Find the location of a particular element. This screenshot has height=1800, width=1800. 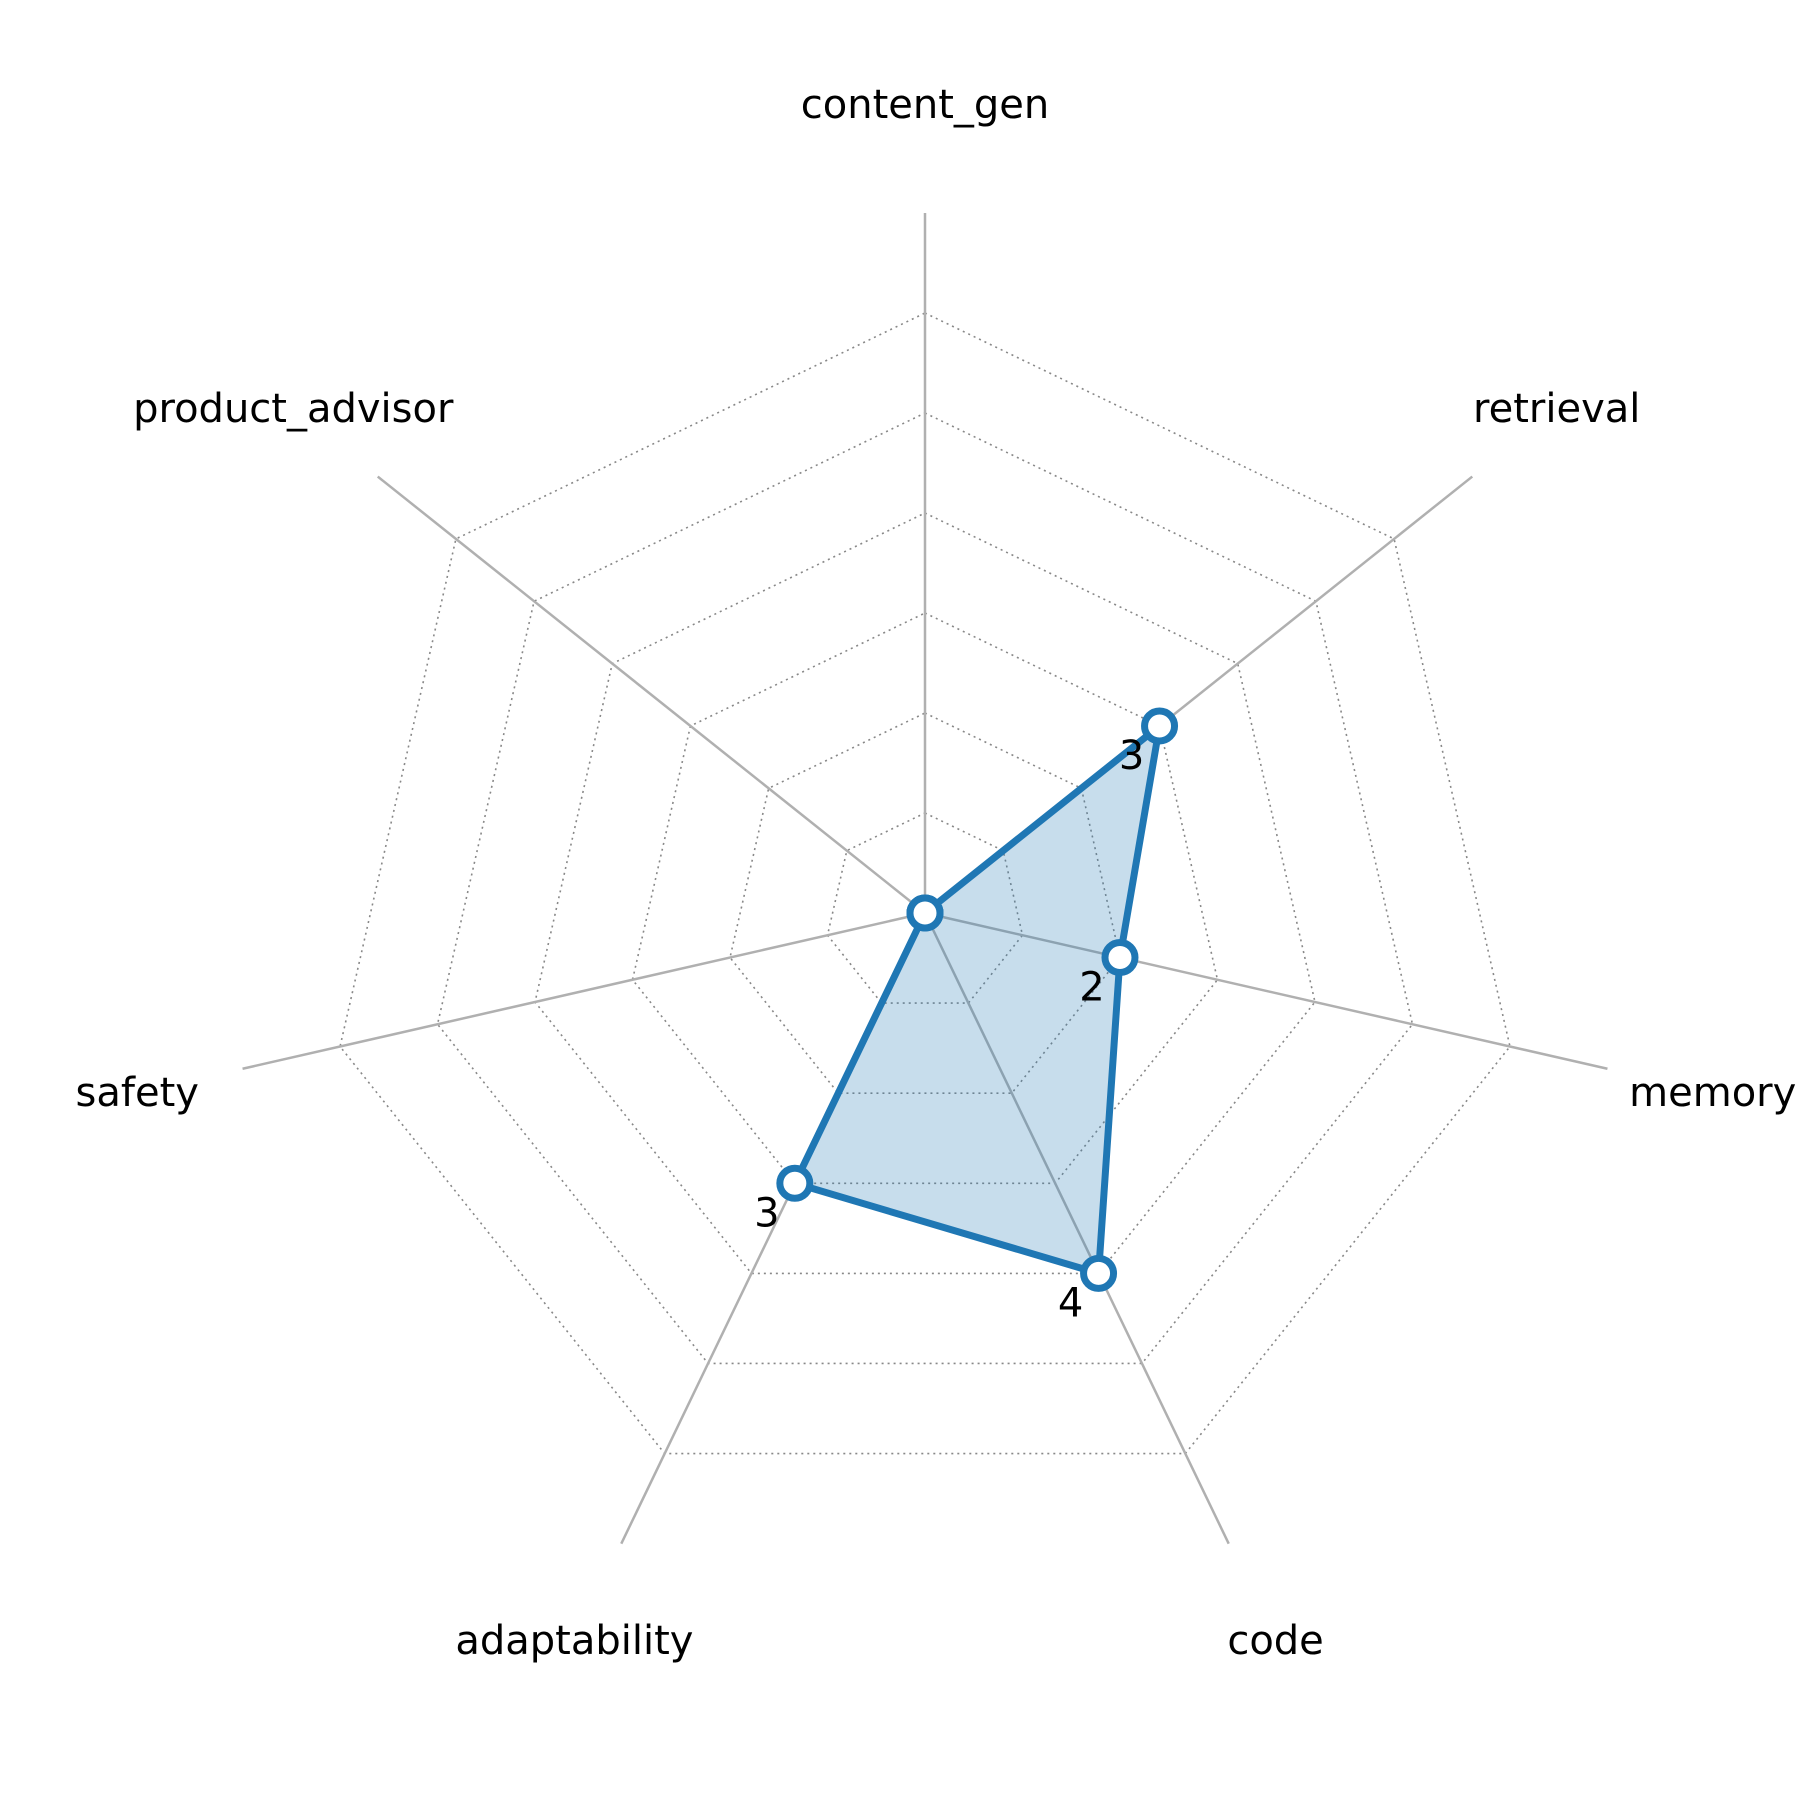

axis-line-memory is located at coordinates (1266, 990).